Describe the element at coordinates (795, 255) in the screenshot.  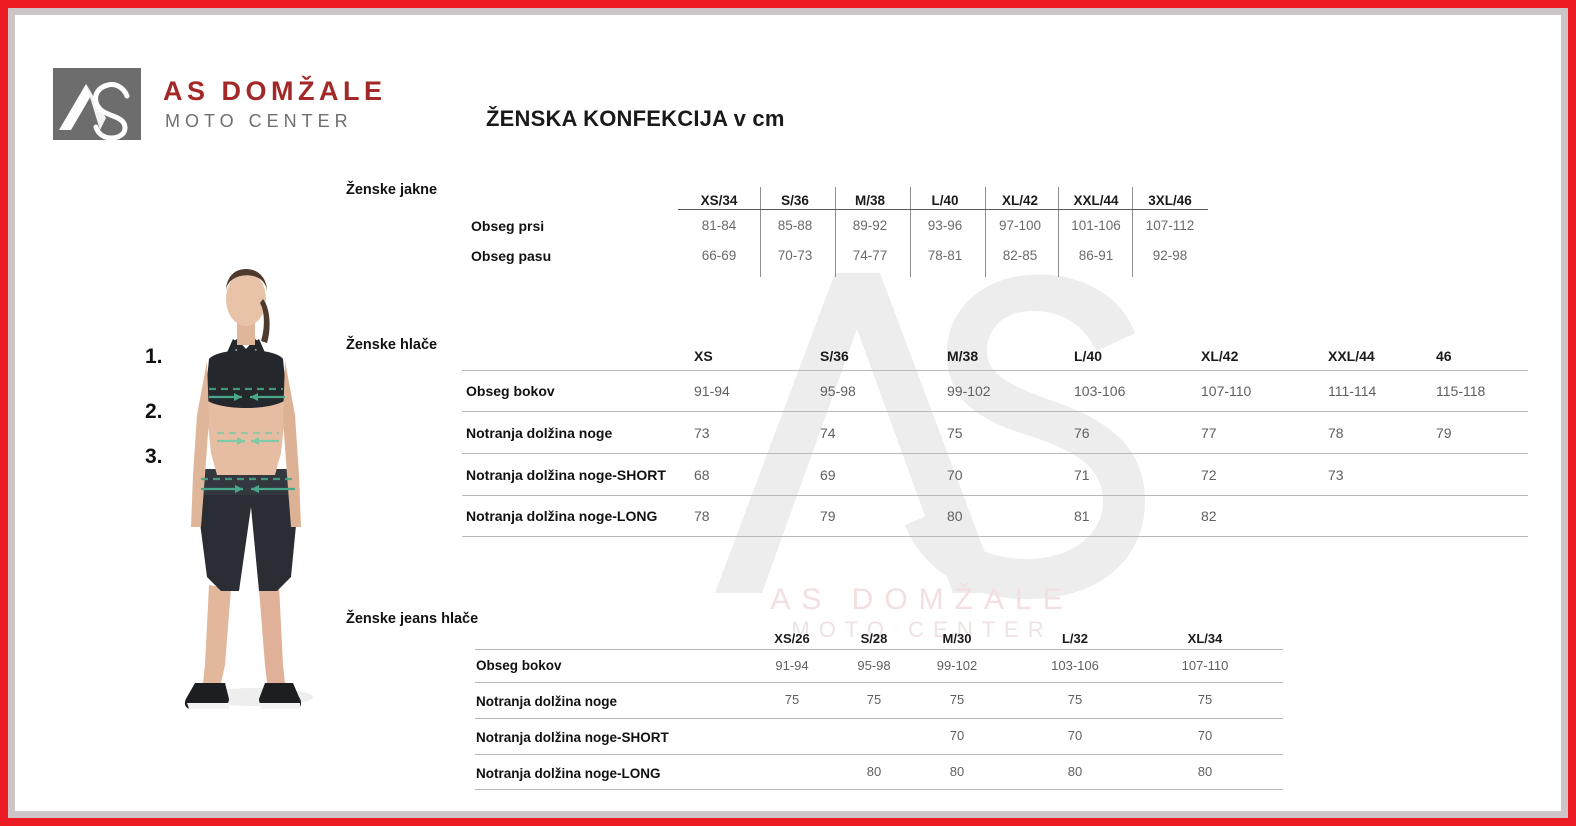
I see `table-cell: 70-73` at that location.